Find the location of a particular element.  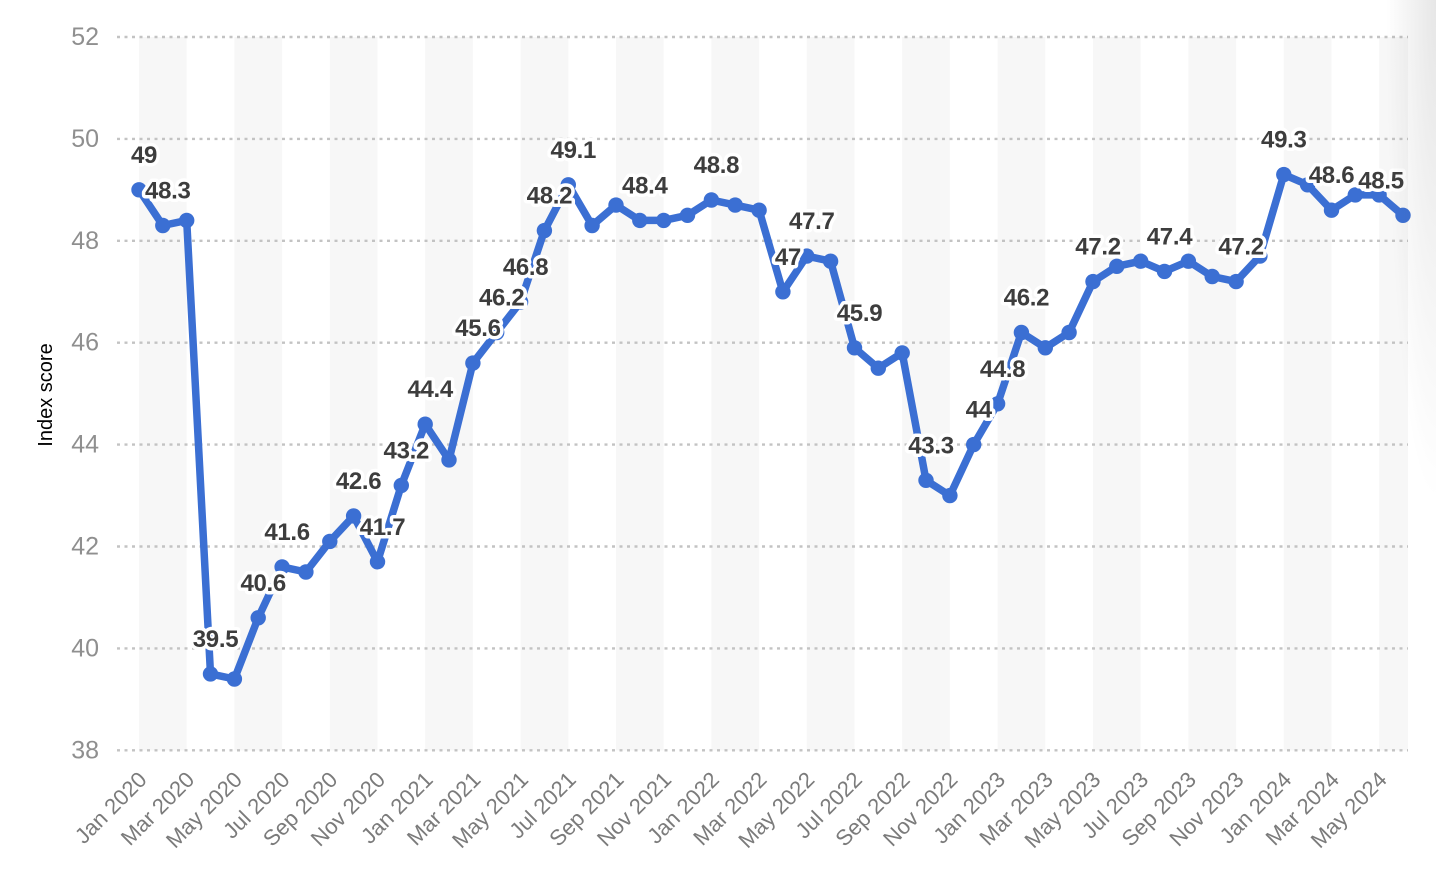

data-point-label: 41.7 is located at coordinates (383, 527).